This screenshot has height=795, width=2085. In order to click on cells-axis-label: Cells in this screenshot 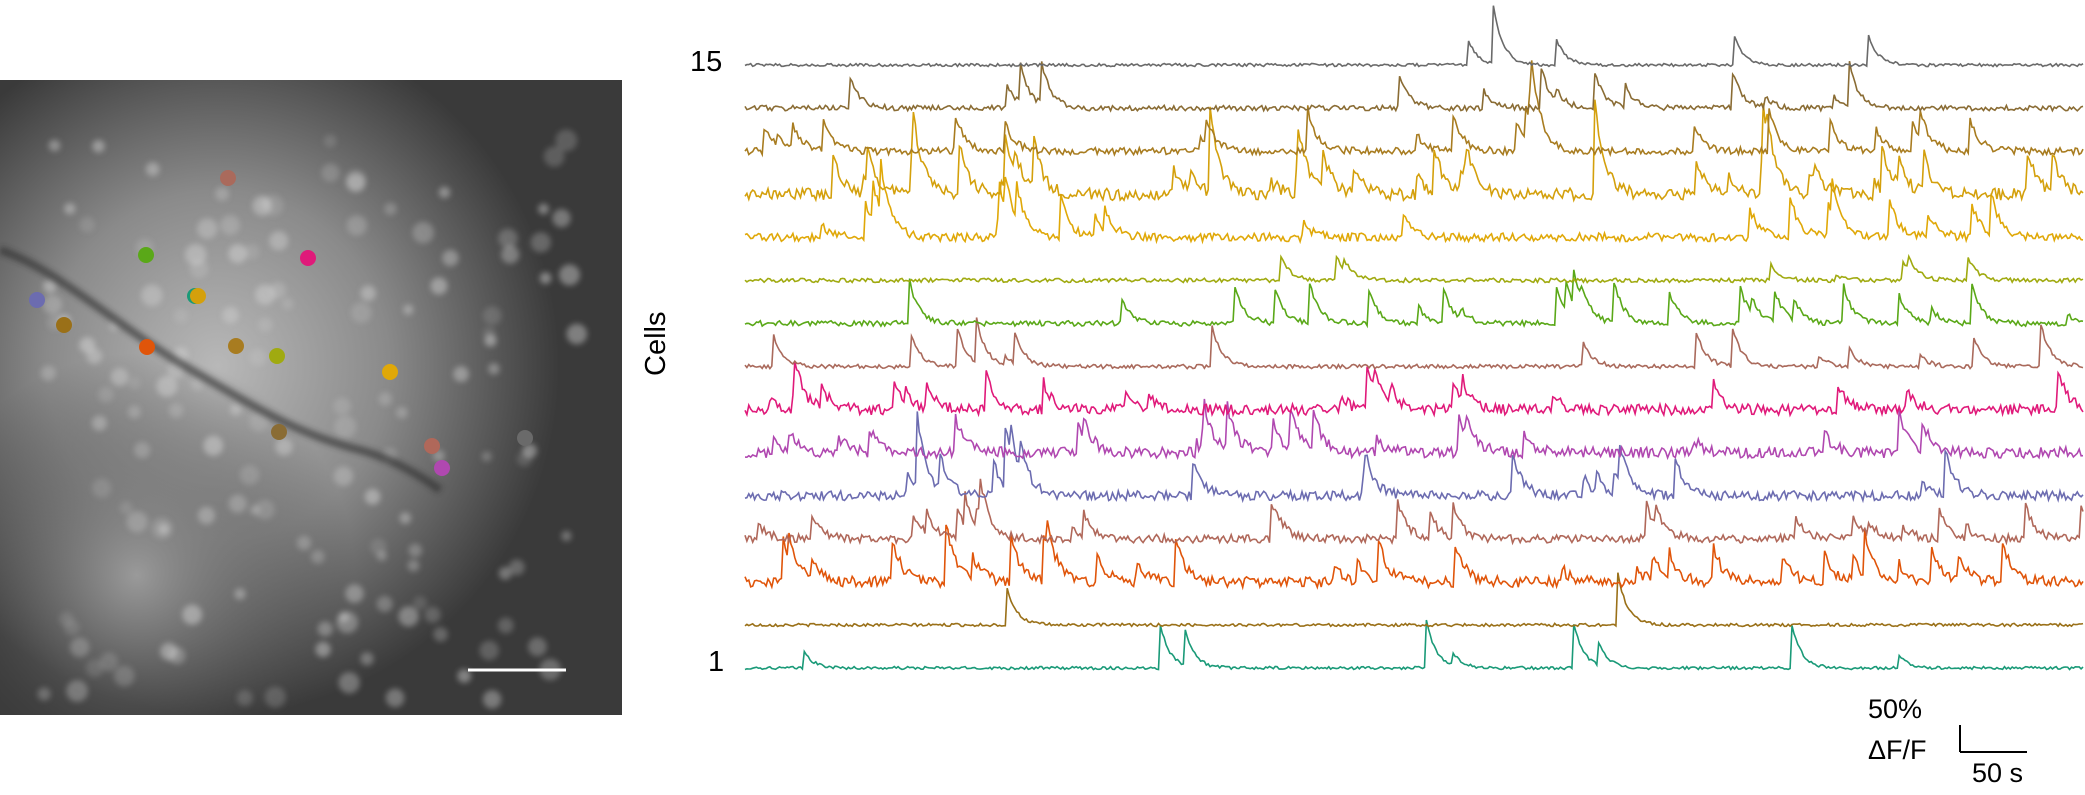, I will do `click(656, 343)`.